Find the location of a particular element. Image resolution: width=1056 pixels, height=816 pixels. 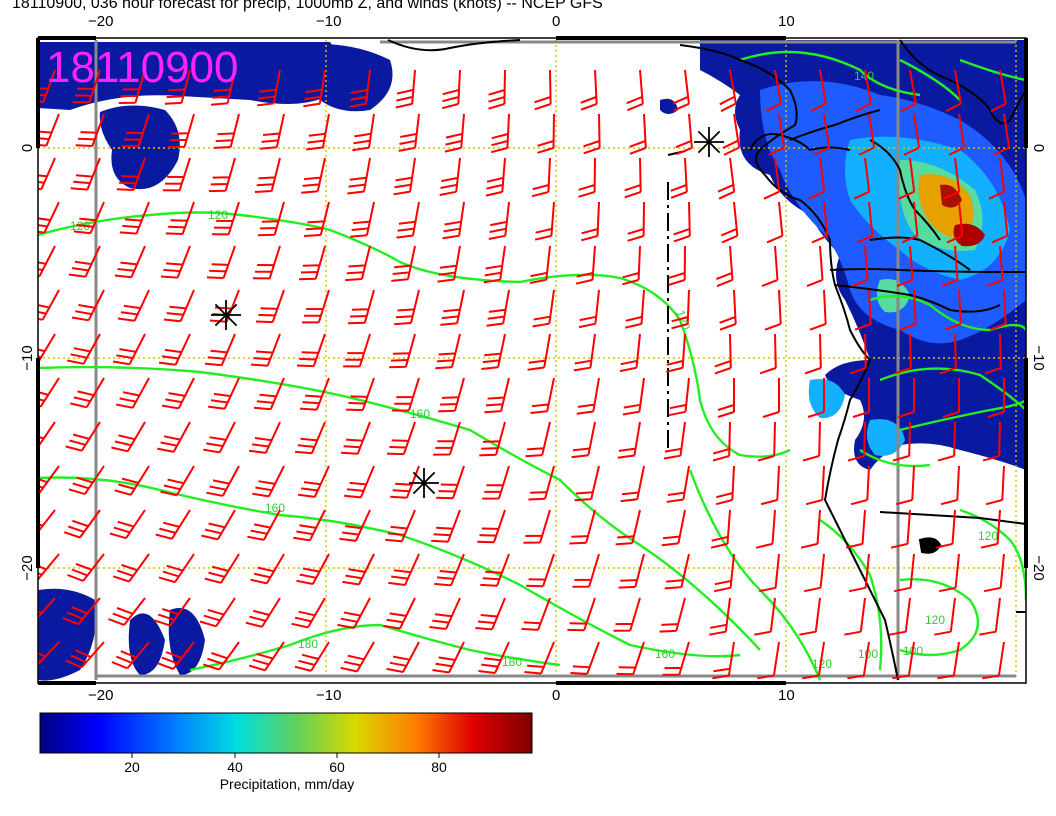

date-stamp: 18110900 is located at coordinates (142, 67).